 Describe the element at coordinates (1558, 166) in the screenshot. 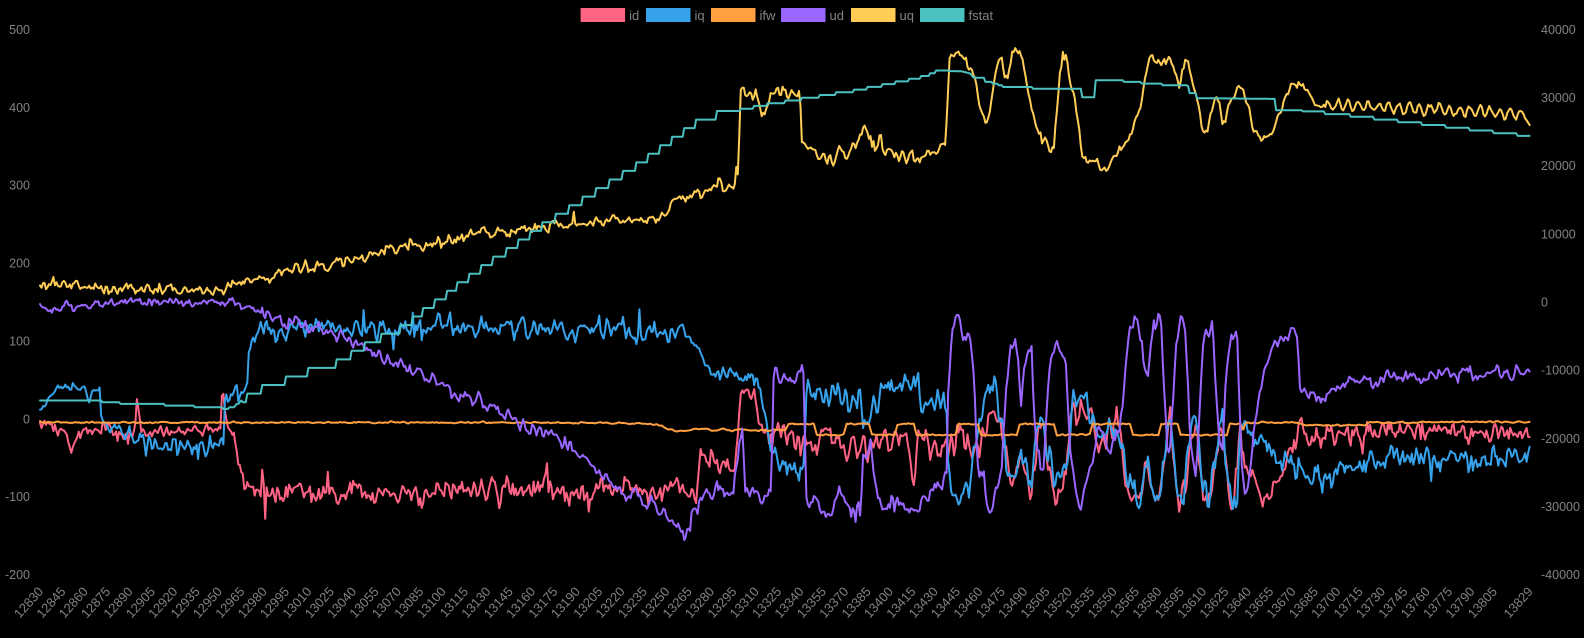

I see `svg-text: 20000` at that location.